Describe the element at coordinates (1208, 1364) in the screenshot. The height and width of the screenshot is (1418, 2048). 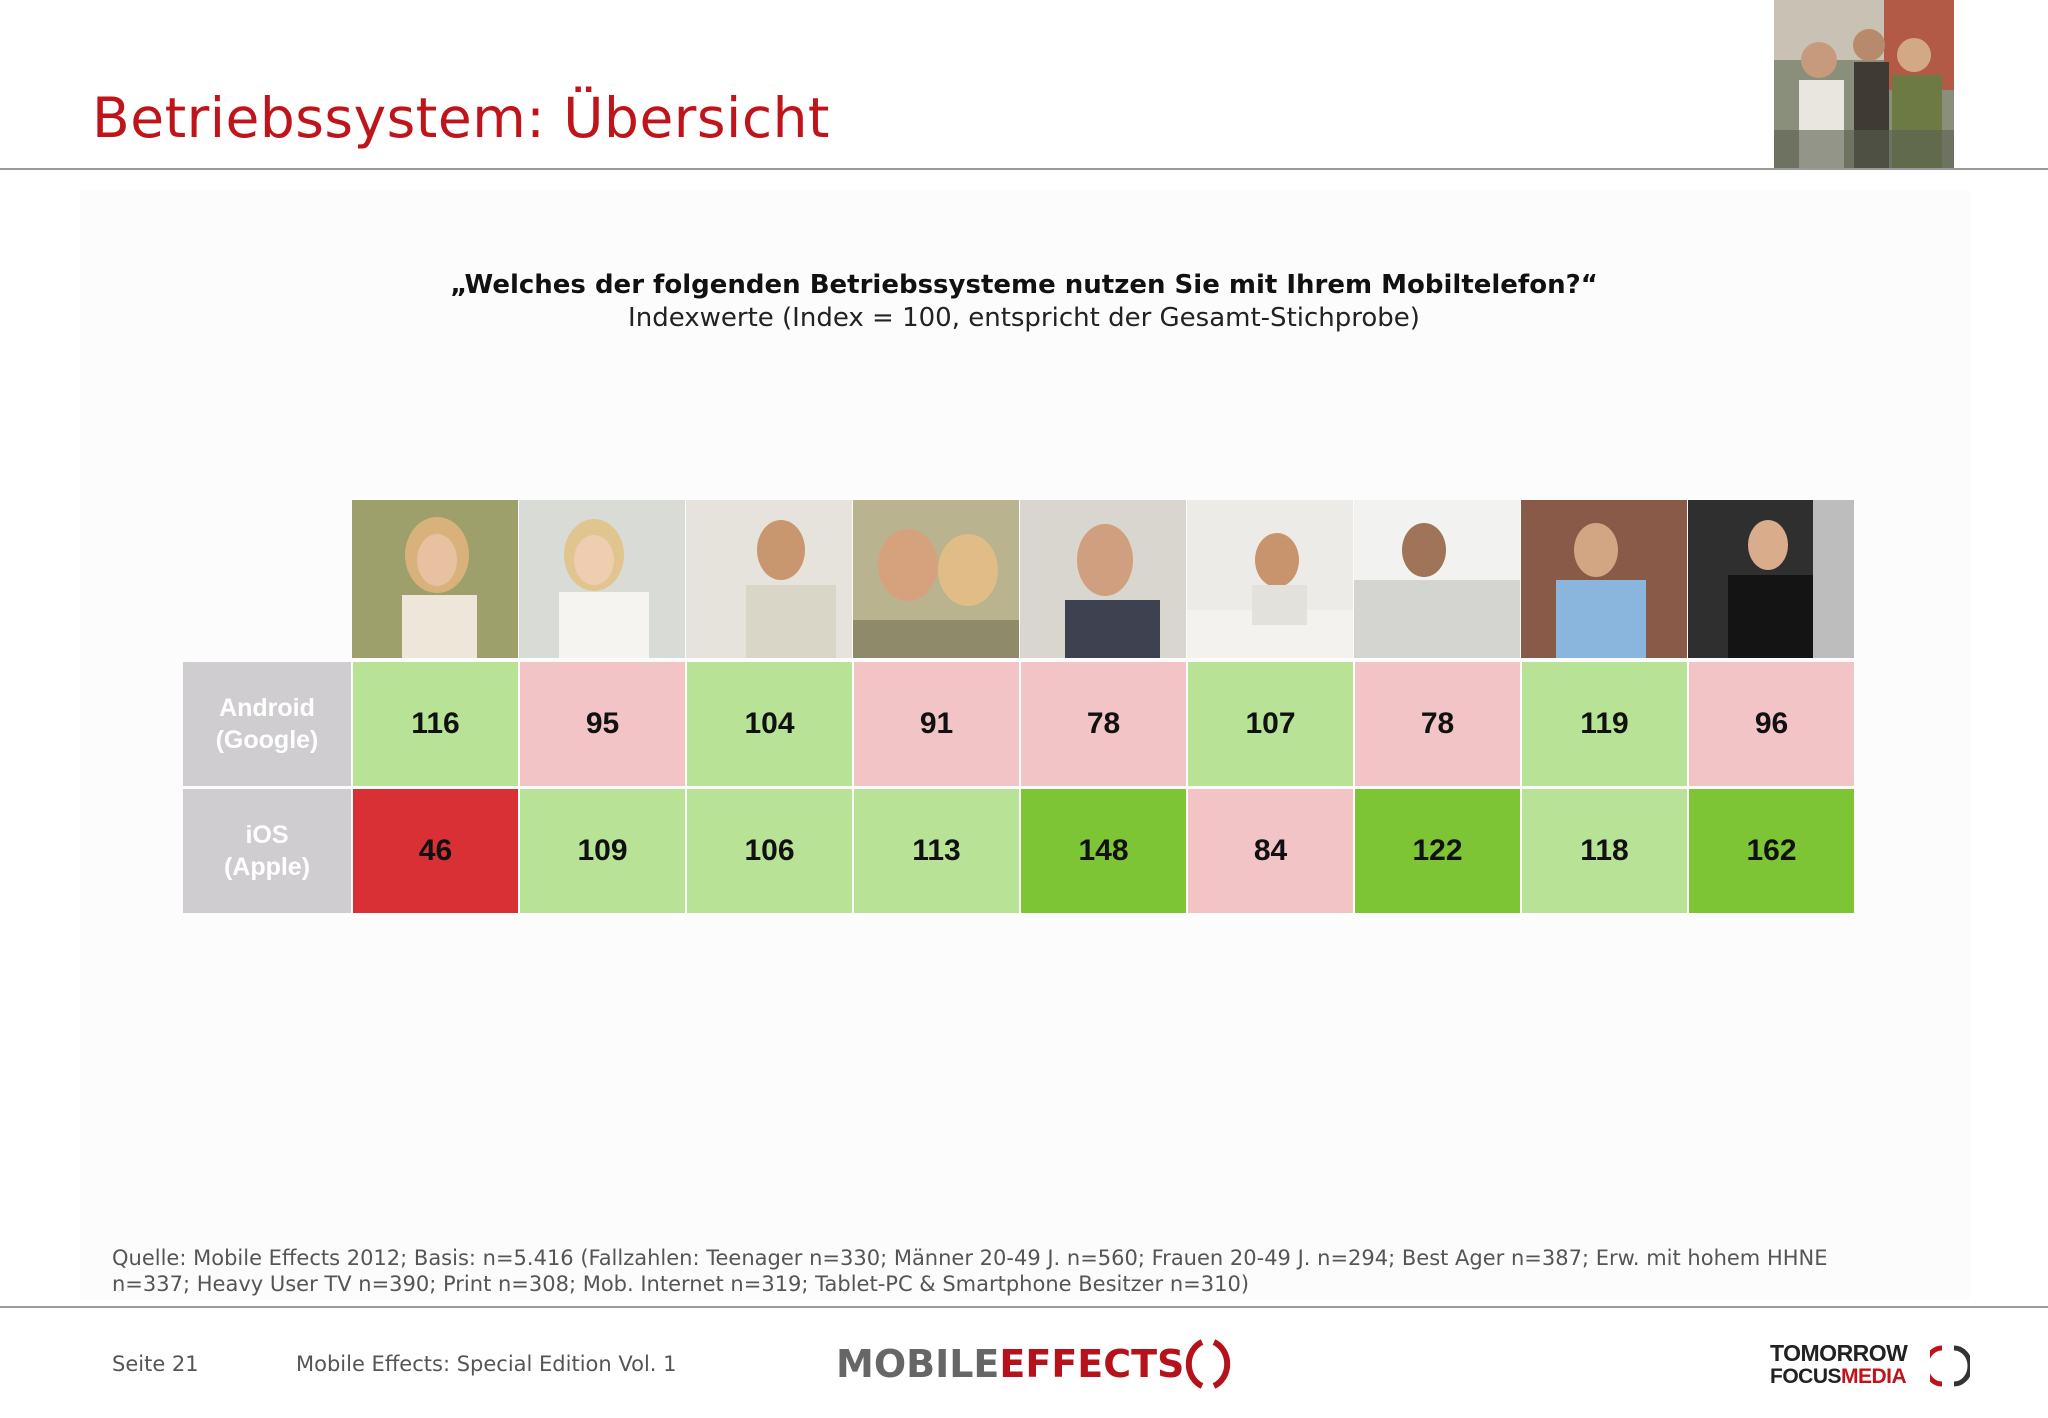
I see `logo-bracket-icon` at that location.